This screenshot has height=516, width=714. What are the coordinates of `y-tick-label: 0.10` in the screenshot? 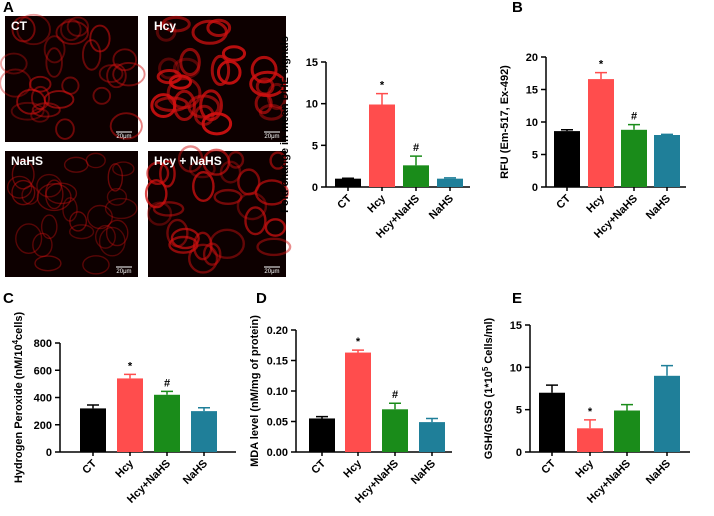 It's located at (277, 392).